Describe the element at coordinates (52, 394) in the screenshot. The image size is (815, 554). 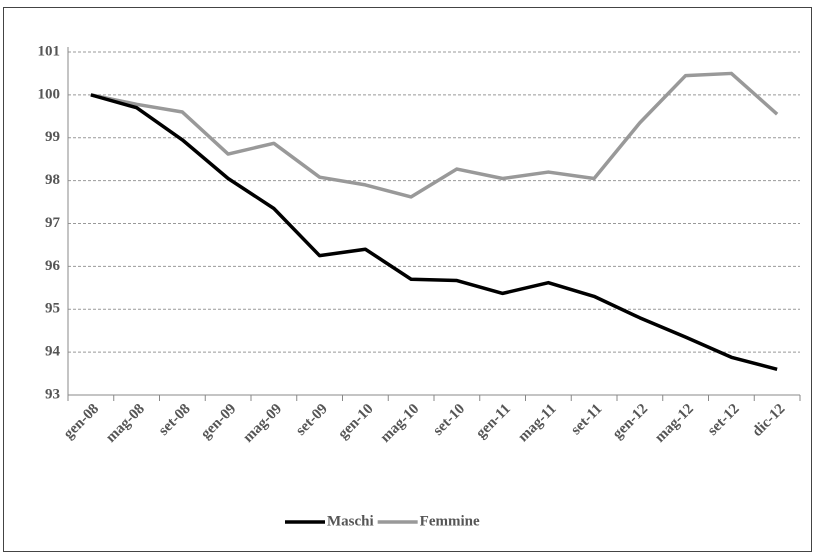
I see `y-tick-label: 93` at that location.